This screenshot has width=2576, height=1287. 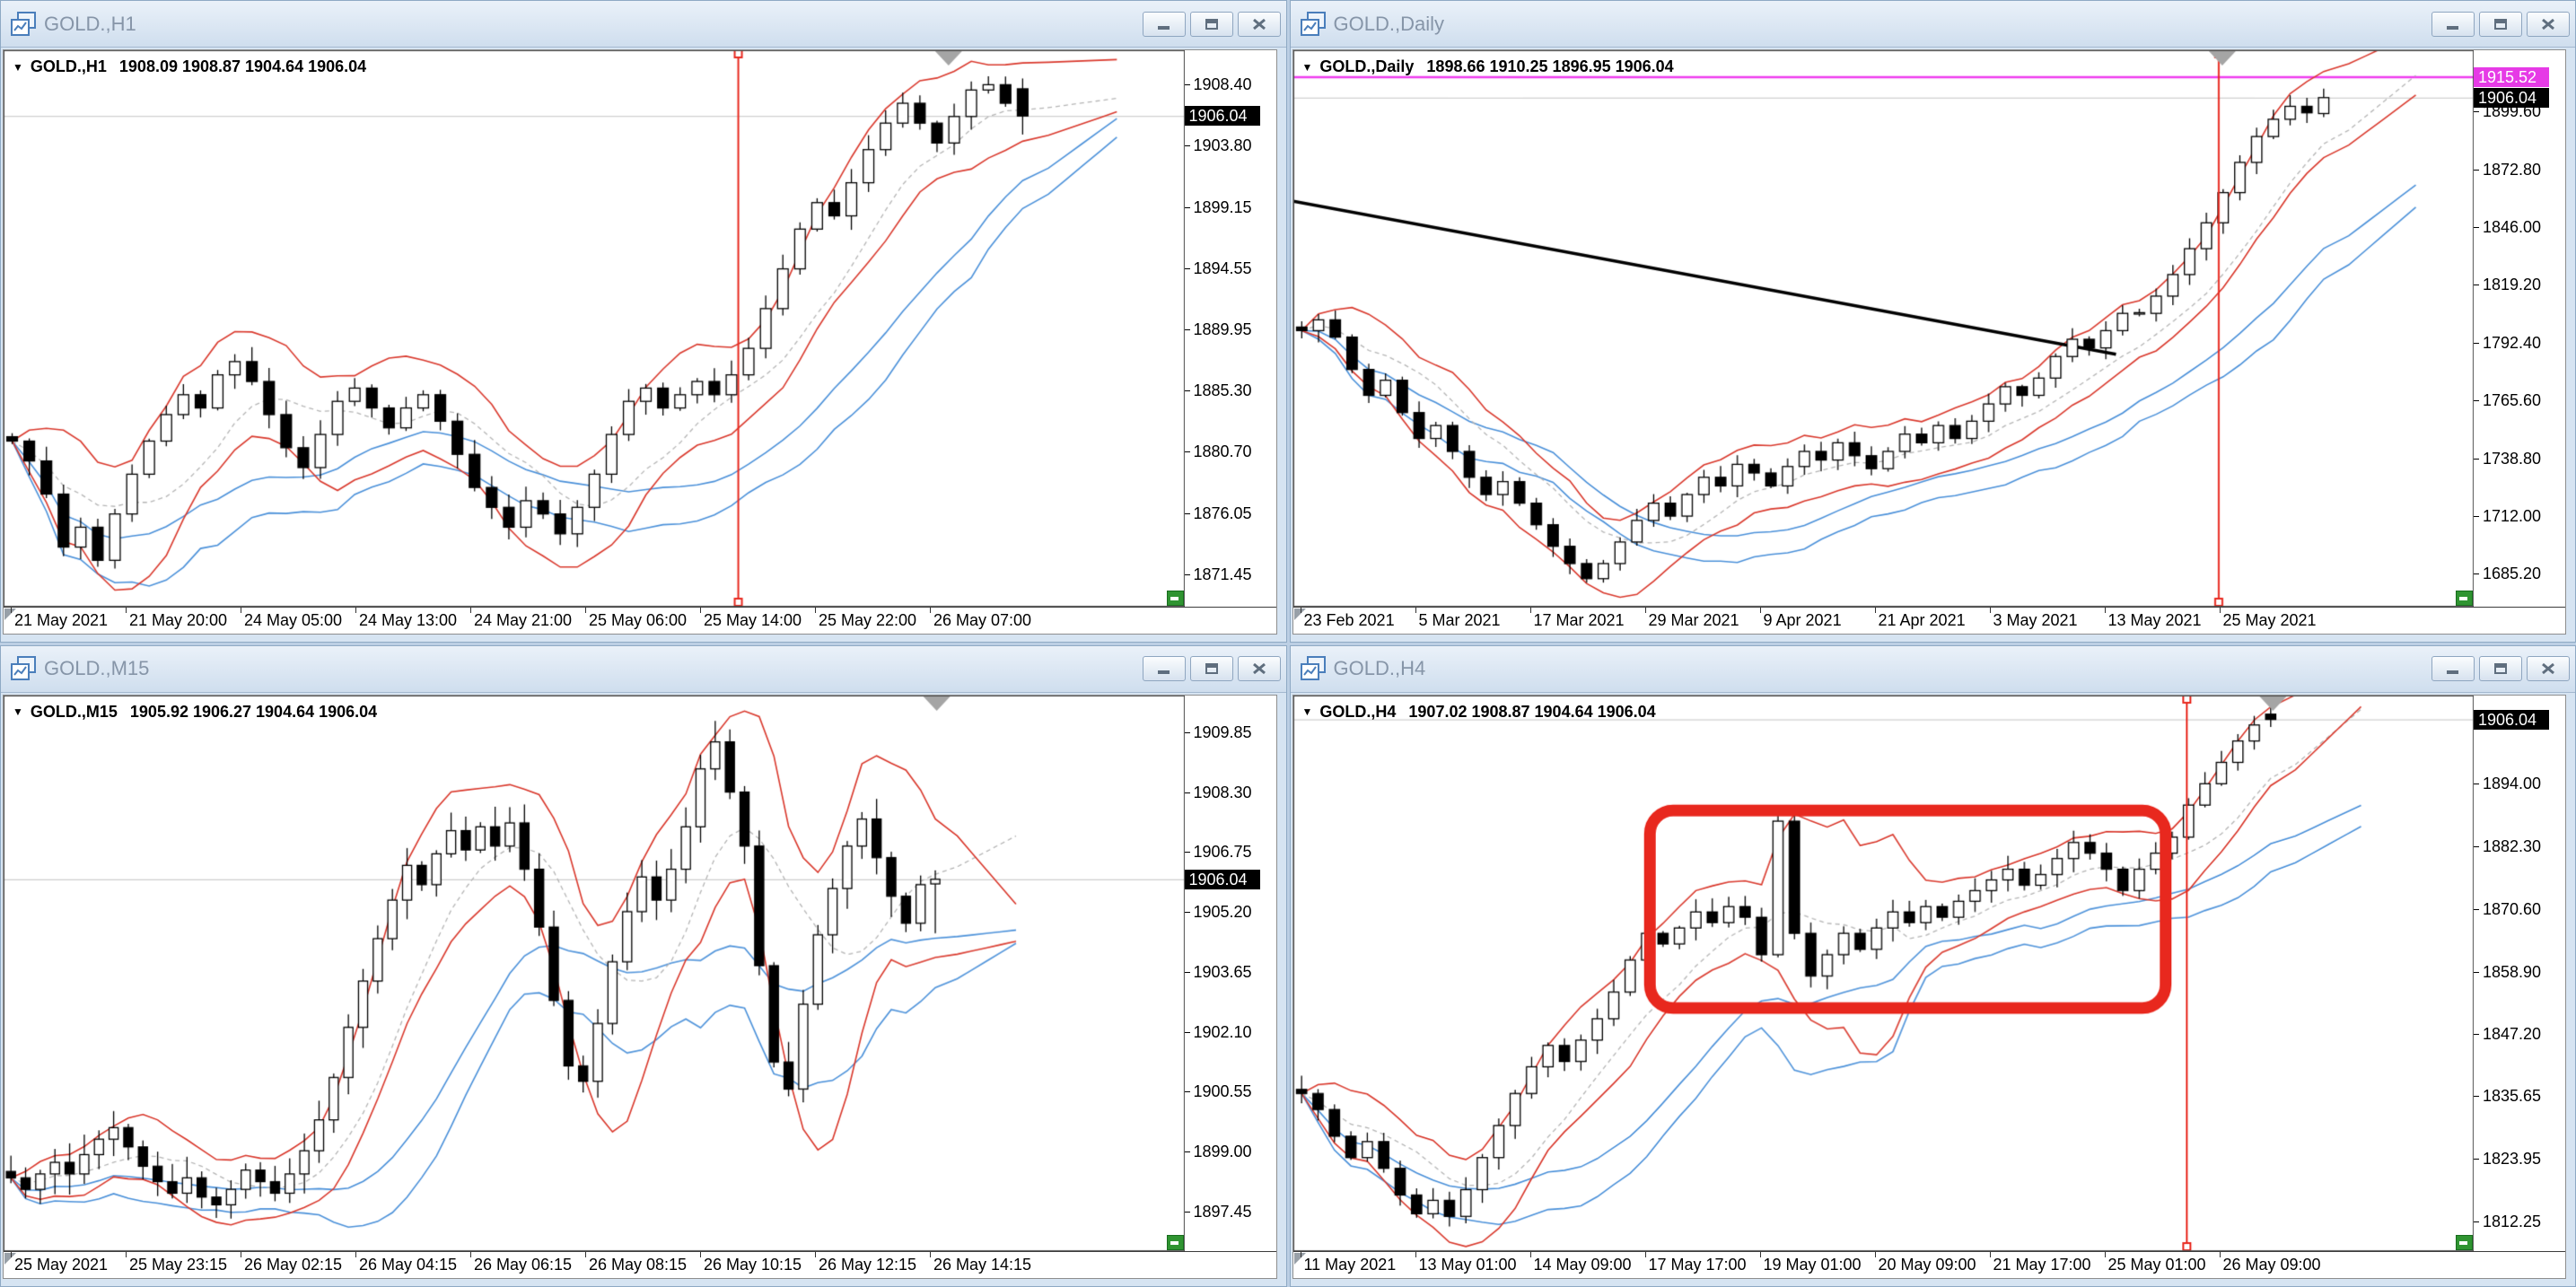 What do you see at coordinates (1222, 911) in the screenshot?
I see `price-tick-label: 1905.20` at bounding box center [1222, 911].